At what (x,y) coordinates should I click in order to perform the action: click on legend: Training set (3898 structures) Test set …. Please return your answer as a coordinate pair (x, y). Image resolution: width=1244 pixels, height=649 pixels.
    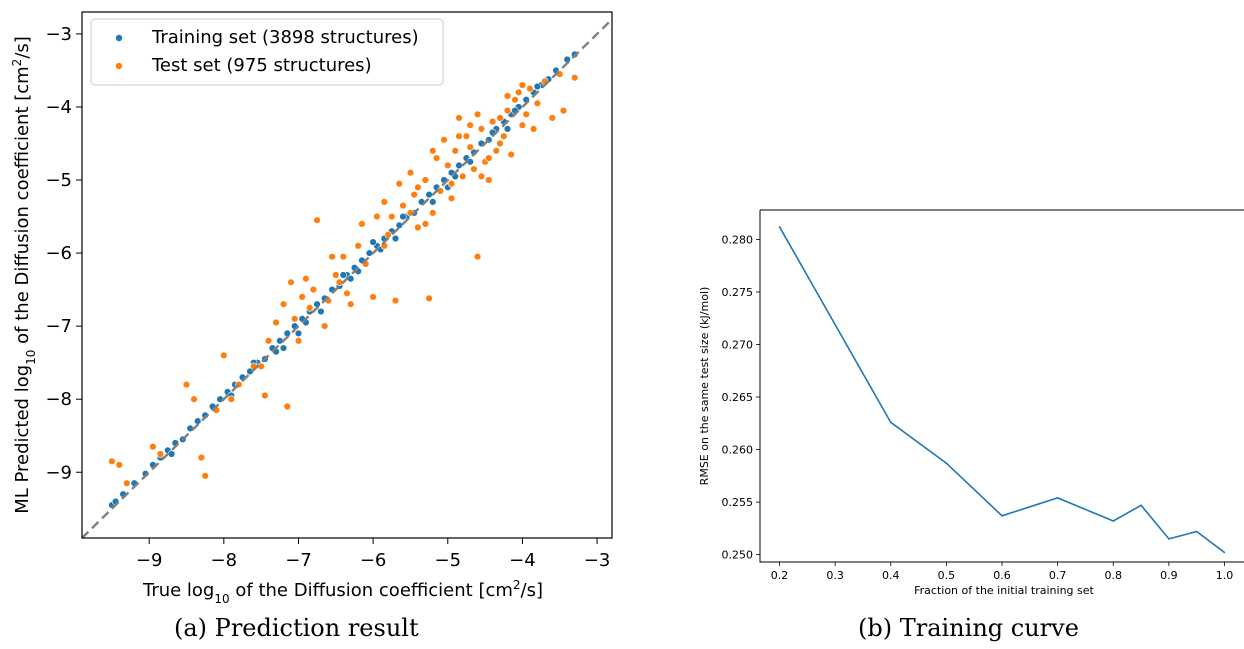
    Looking at the image, I should click on (267, 52).